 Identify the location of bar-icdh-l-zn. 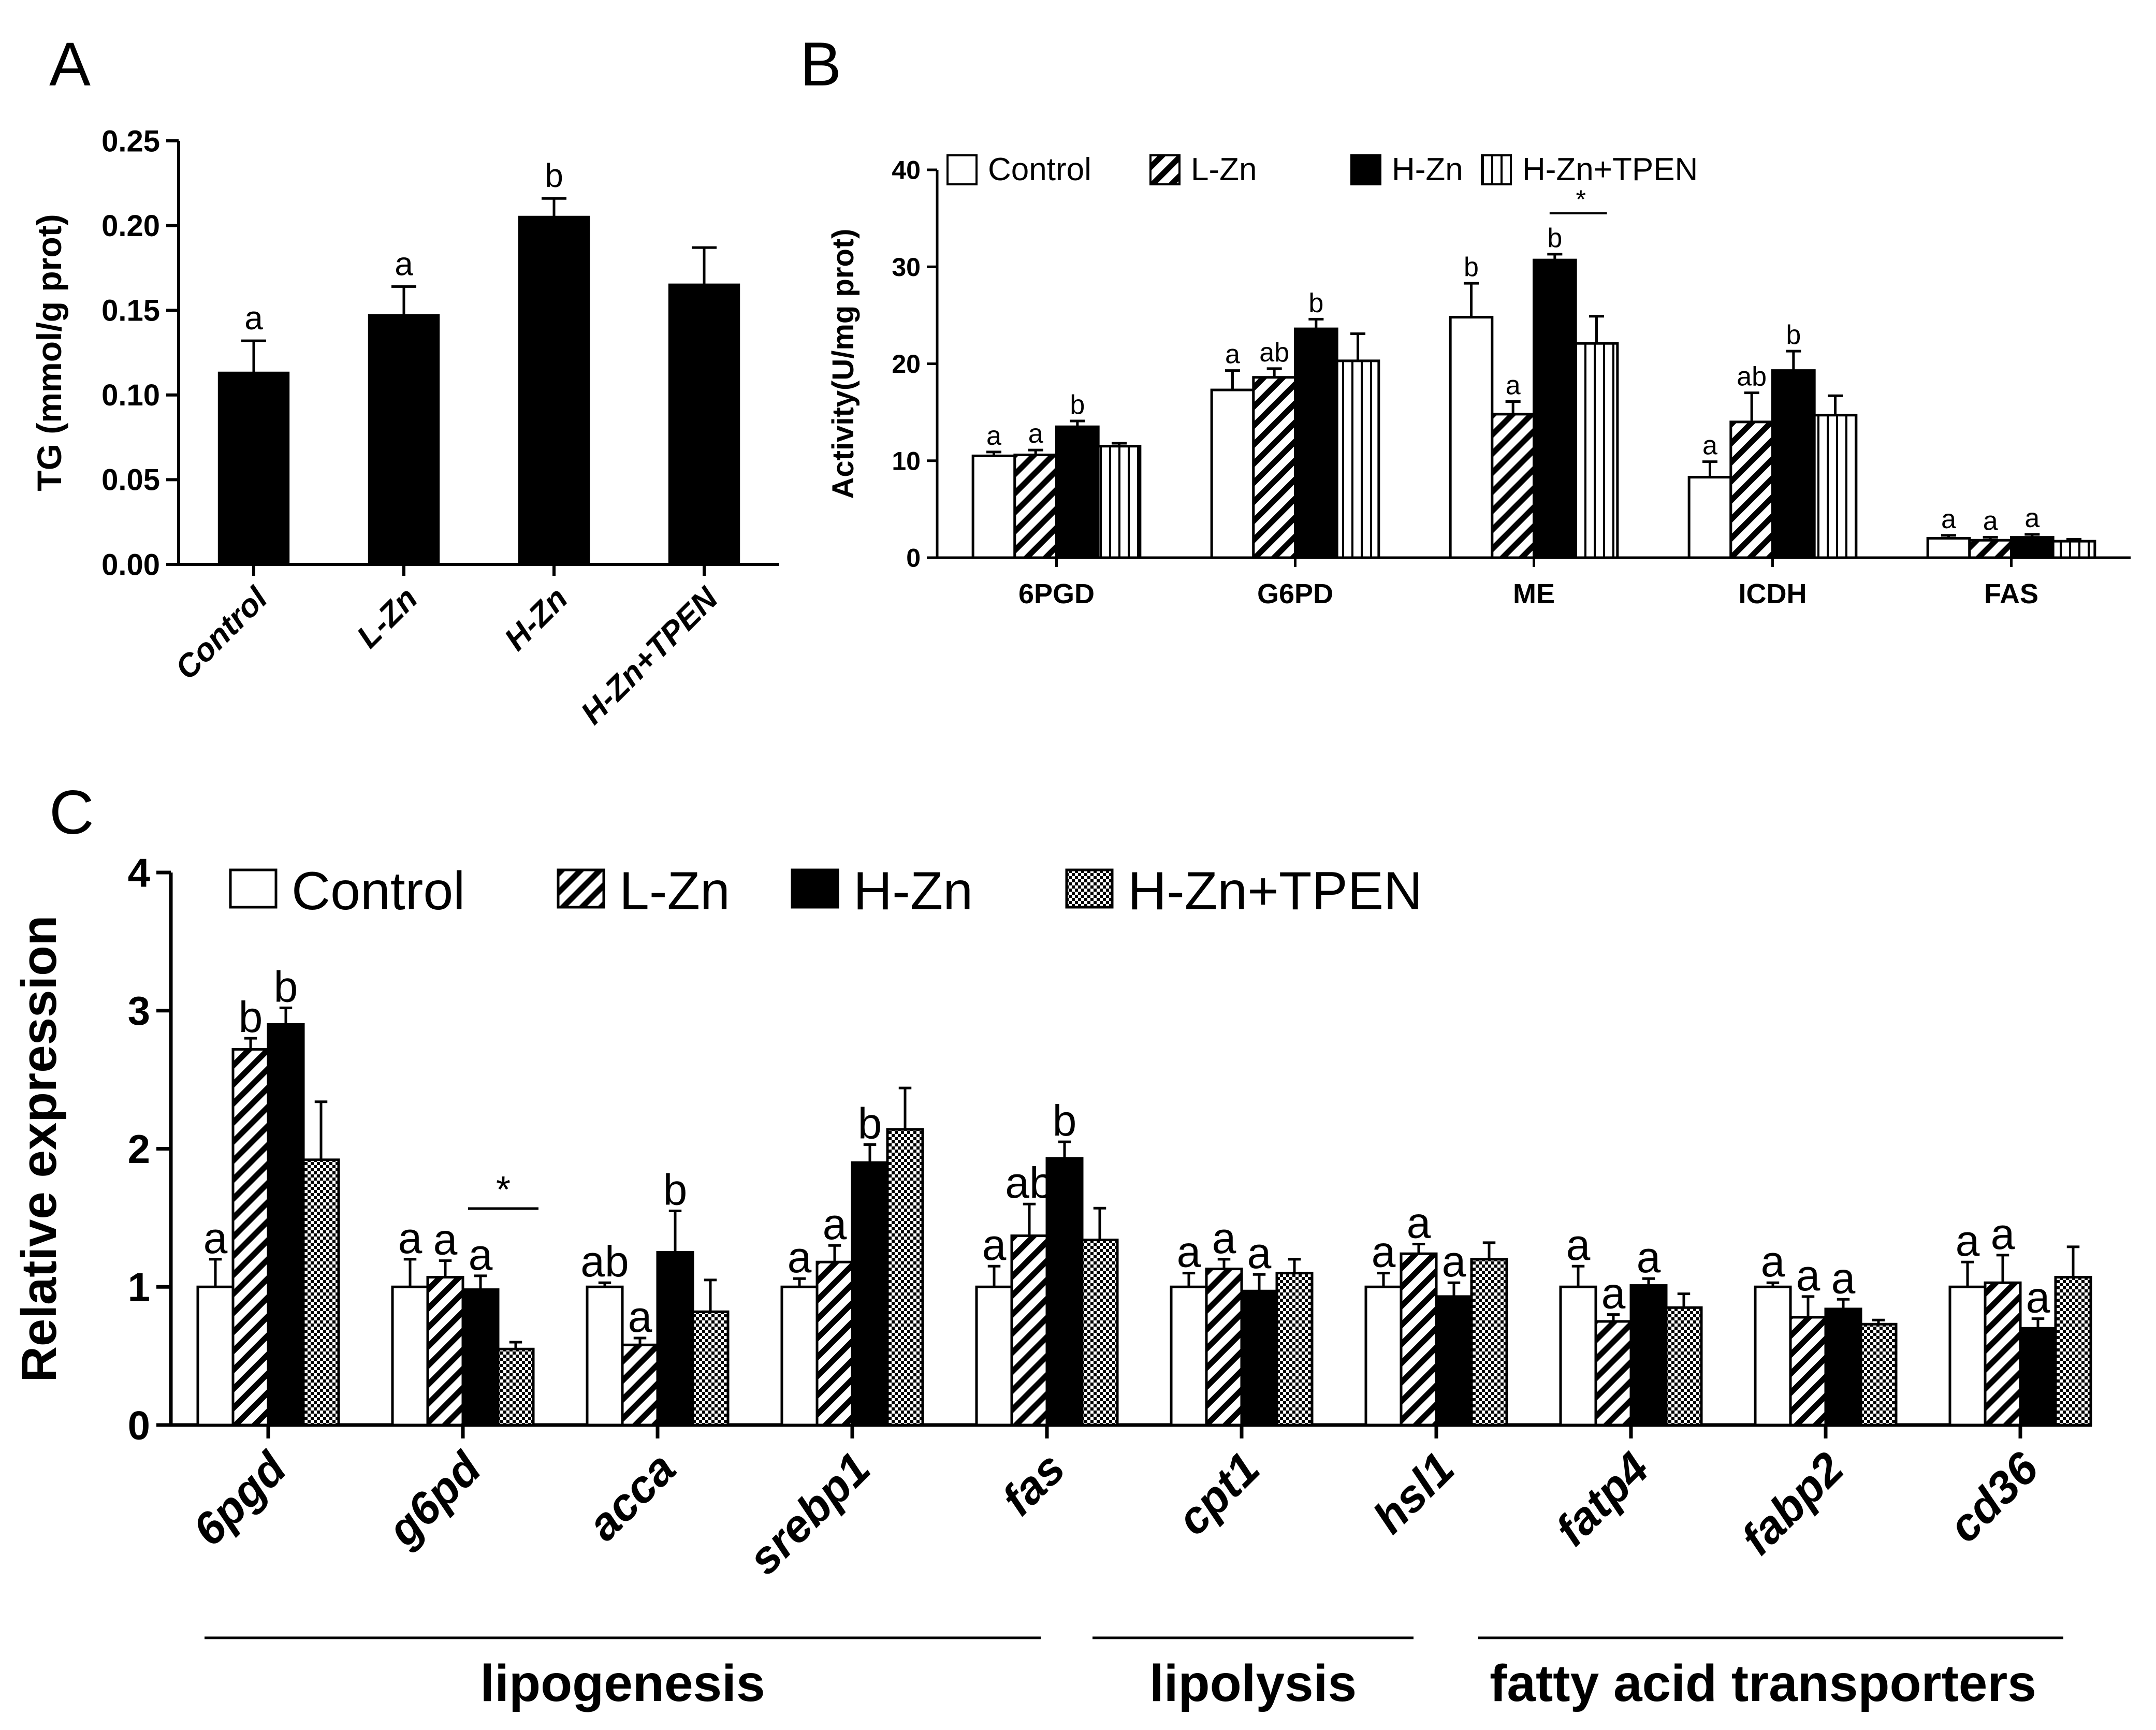
(1752, 490).